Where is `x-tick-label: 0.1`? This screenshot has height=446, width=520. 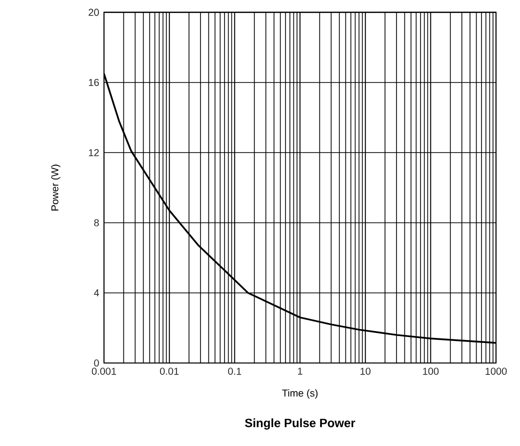
x-tick-label: 0.1 is located at coordinates (235, 371).